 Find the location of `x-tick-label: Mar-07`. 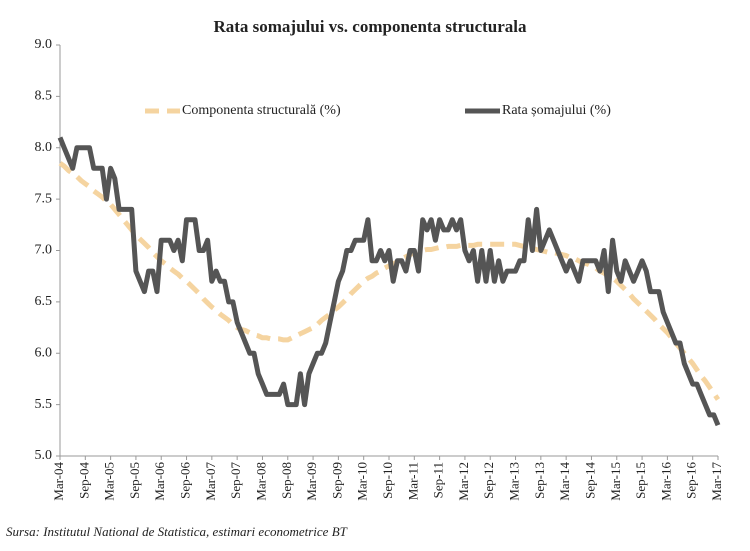

x-tick-label: Mar-07 is located at coordinates (210, 481).